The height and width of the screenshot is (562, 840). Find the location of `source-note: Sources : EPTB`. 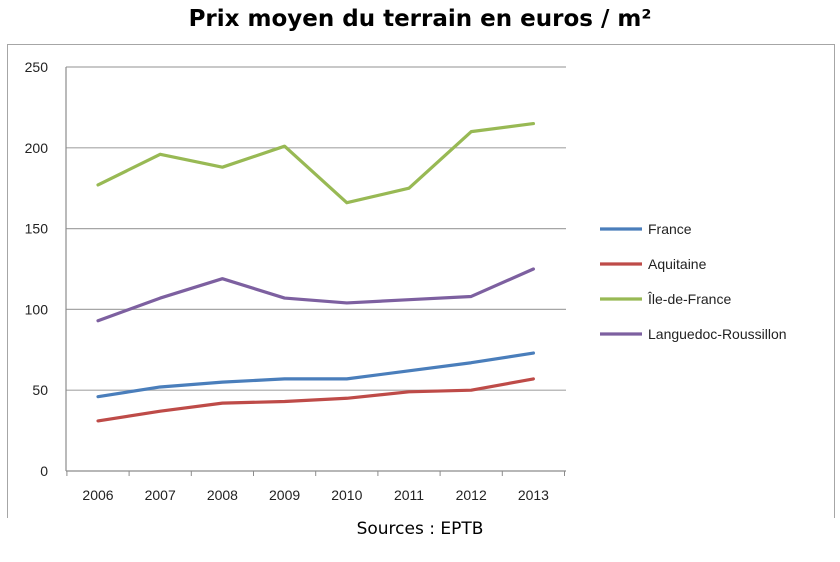

source-note: Sources : EPTB is located at coordinates (420, 529).